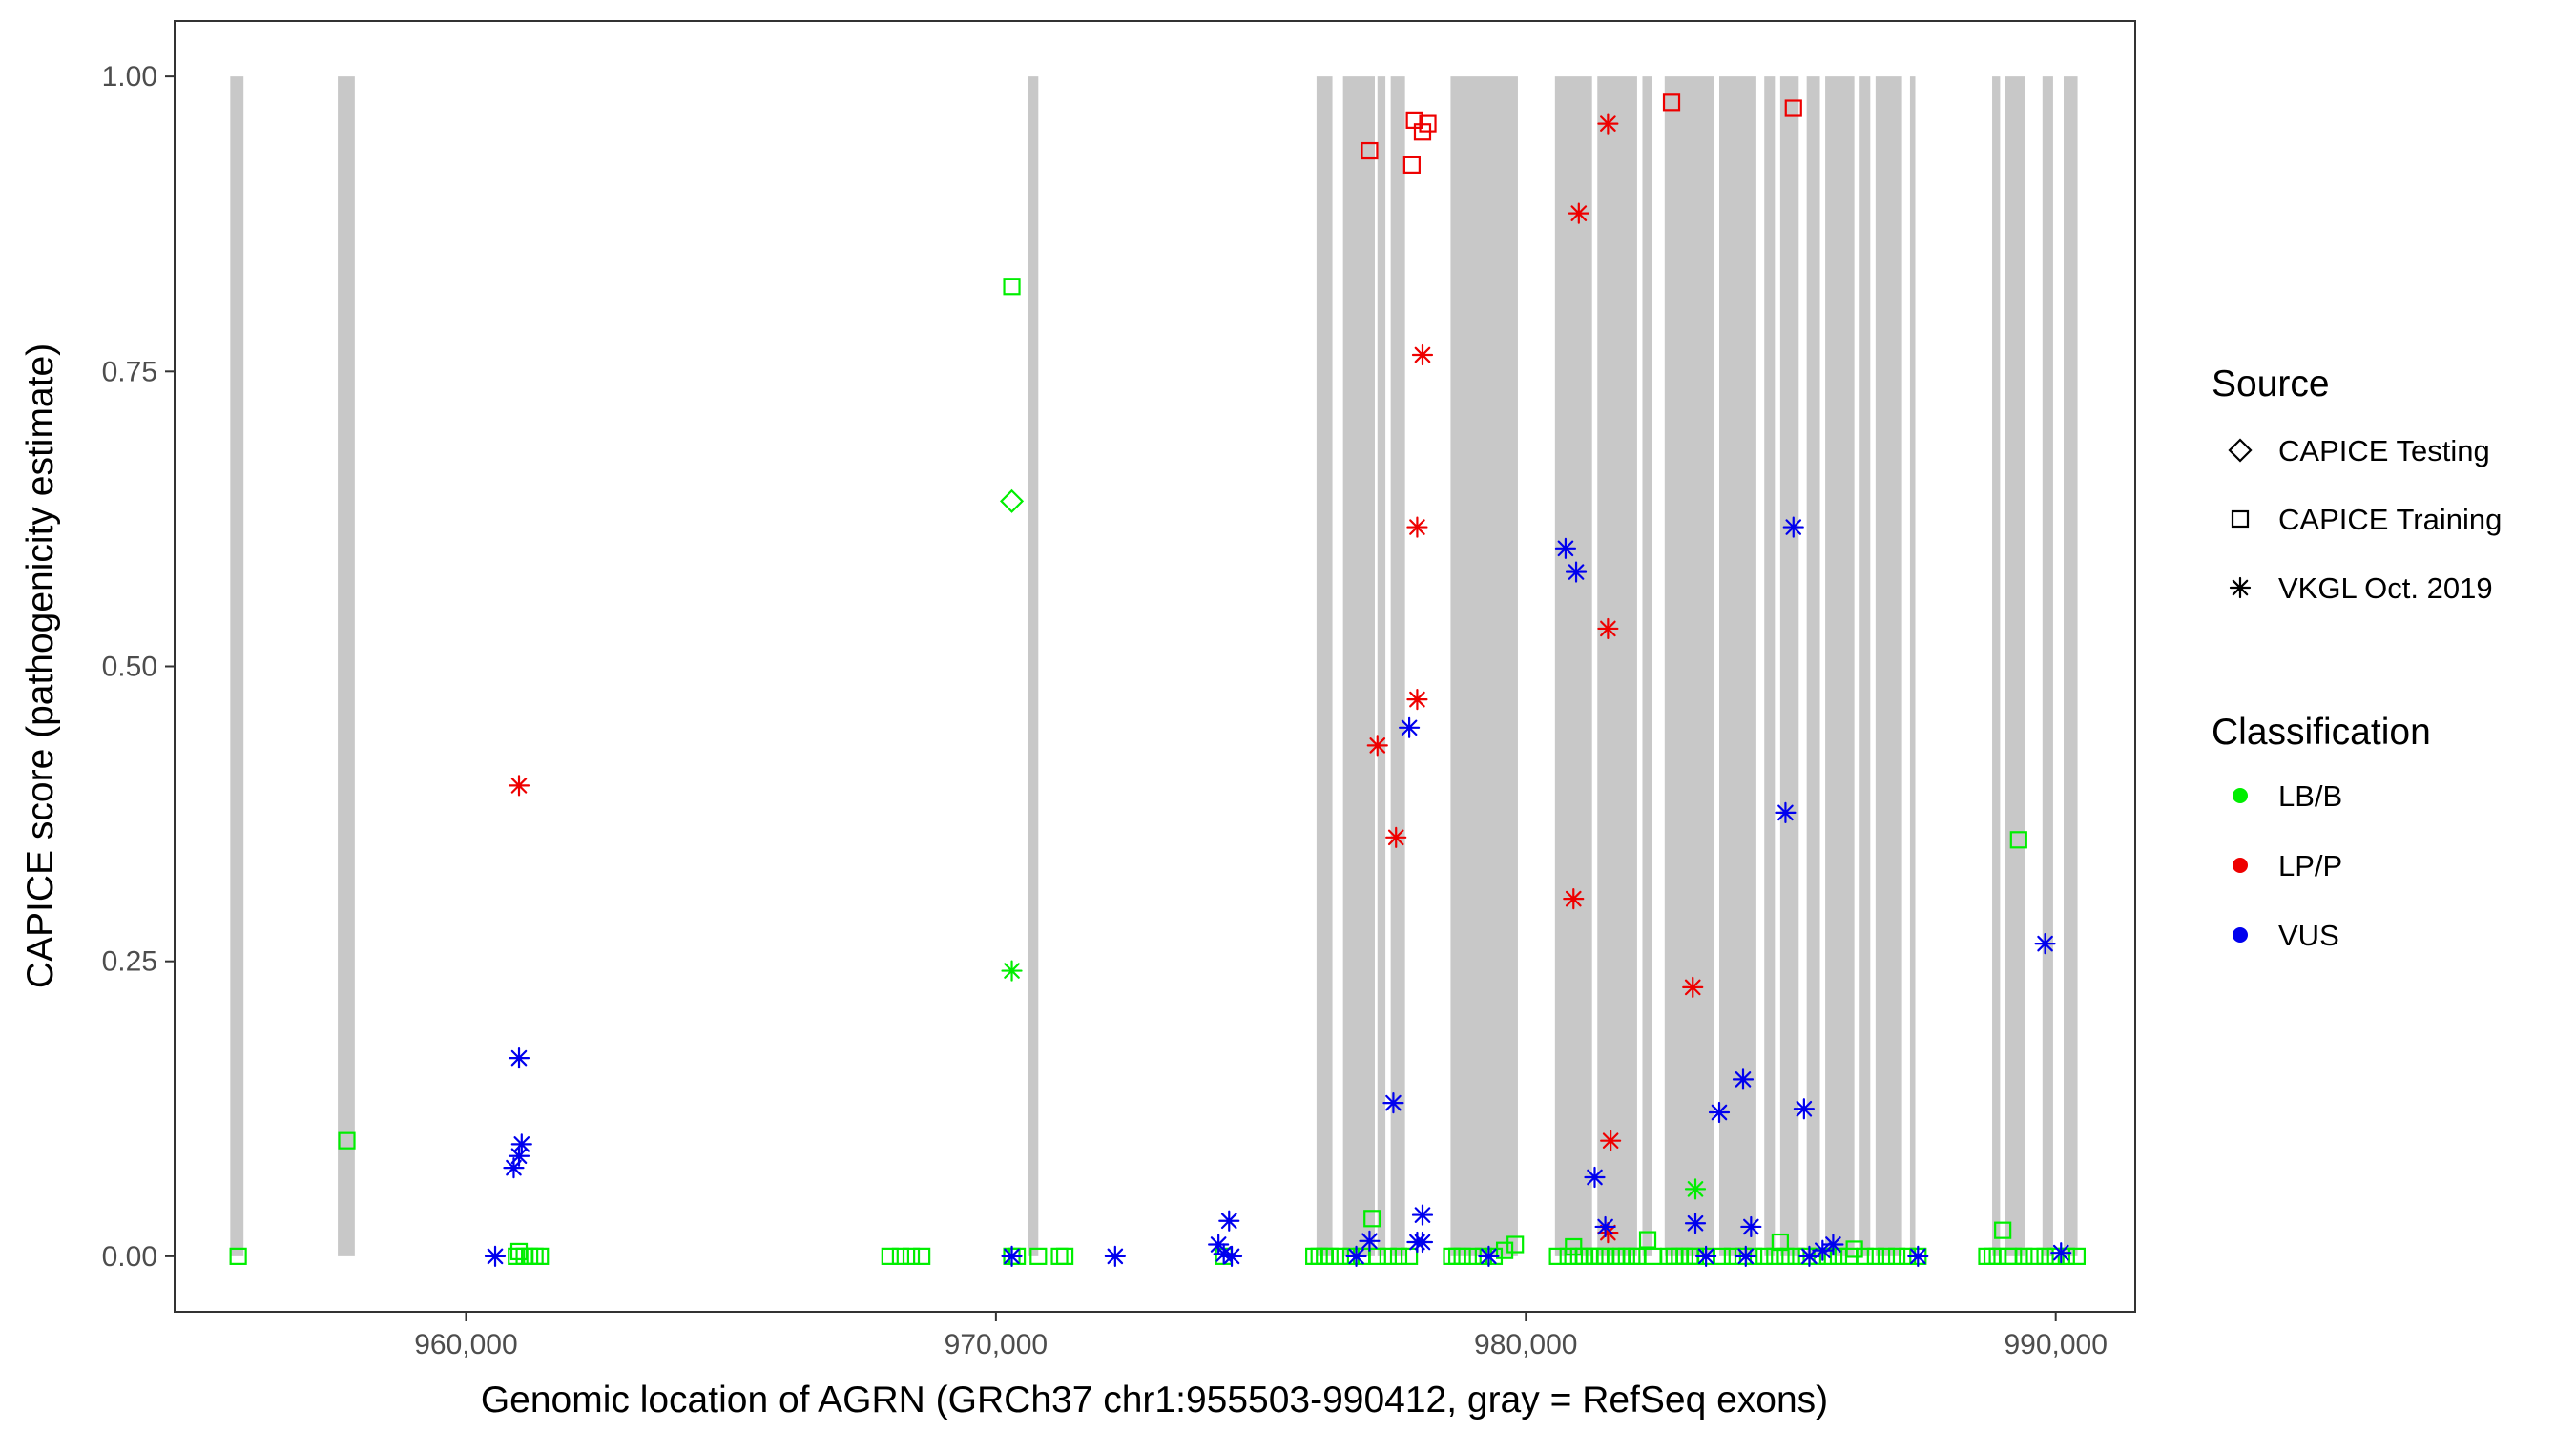 This screenshot has width=2576, height=1431. Describe the element at coordinates (465, 1344) in the screenshot. I see `x-tick-label: 960,000` at that location.